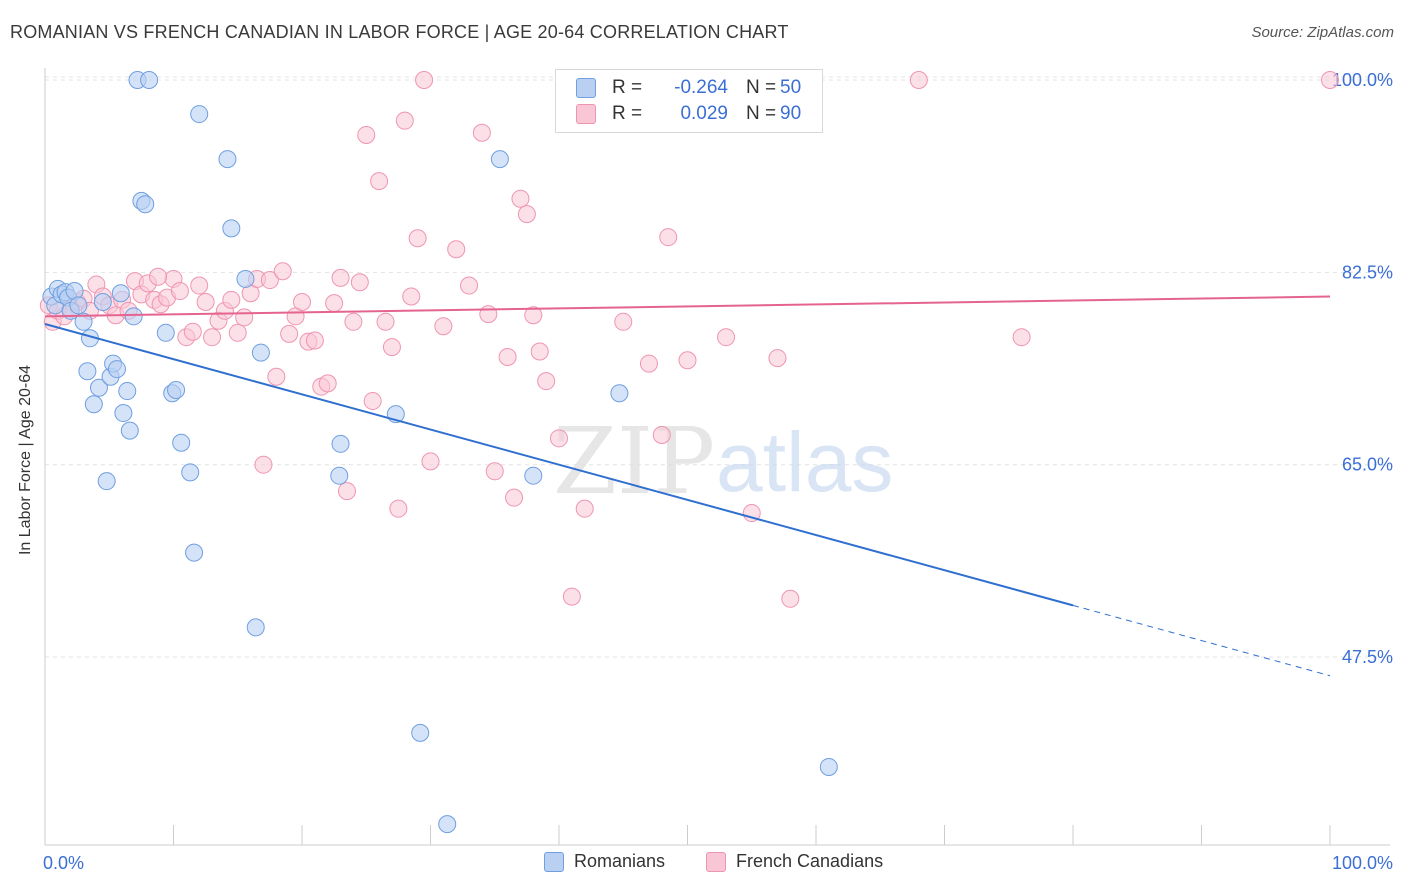 The image size is (1406, 892). I want to click on n-label: N =, so click(761, 87).